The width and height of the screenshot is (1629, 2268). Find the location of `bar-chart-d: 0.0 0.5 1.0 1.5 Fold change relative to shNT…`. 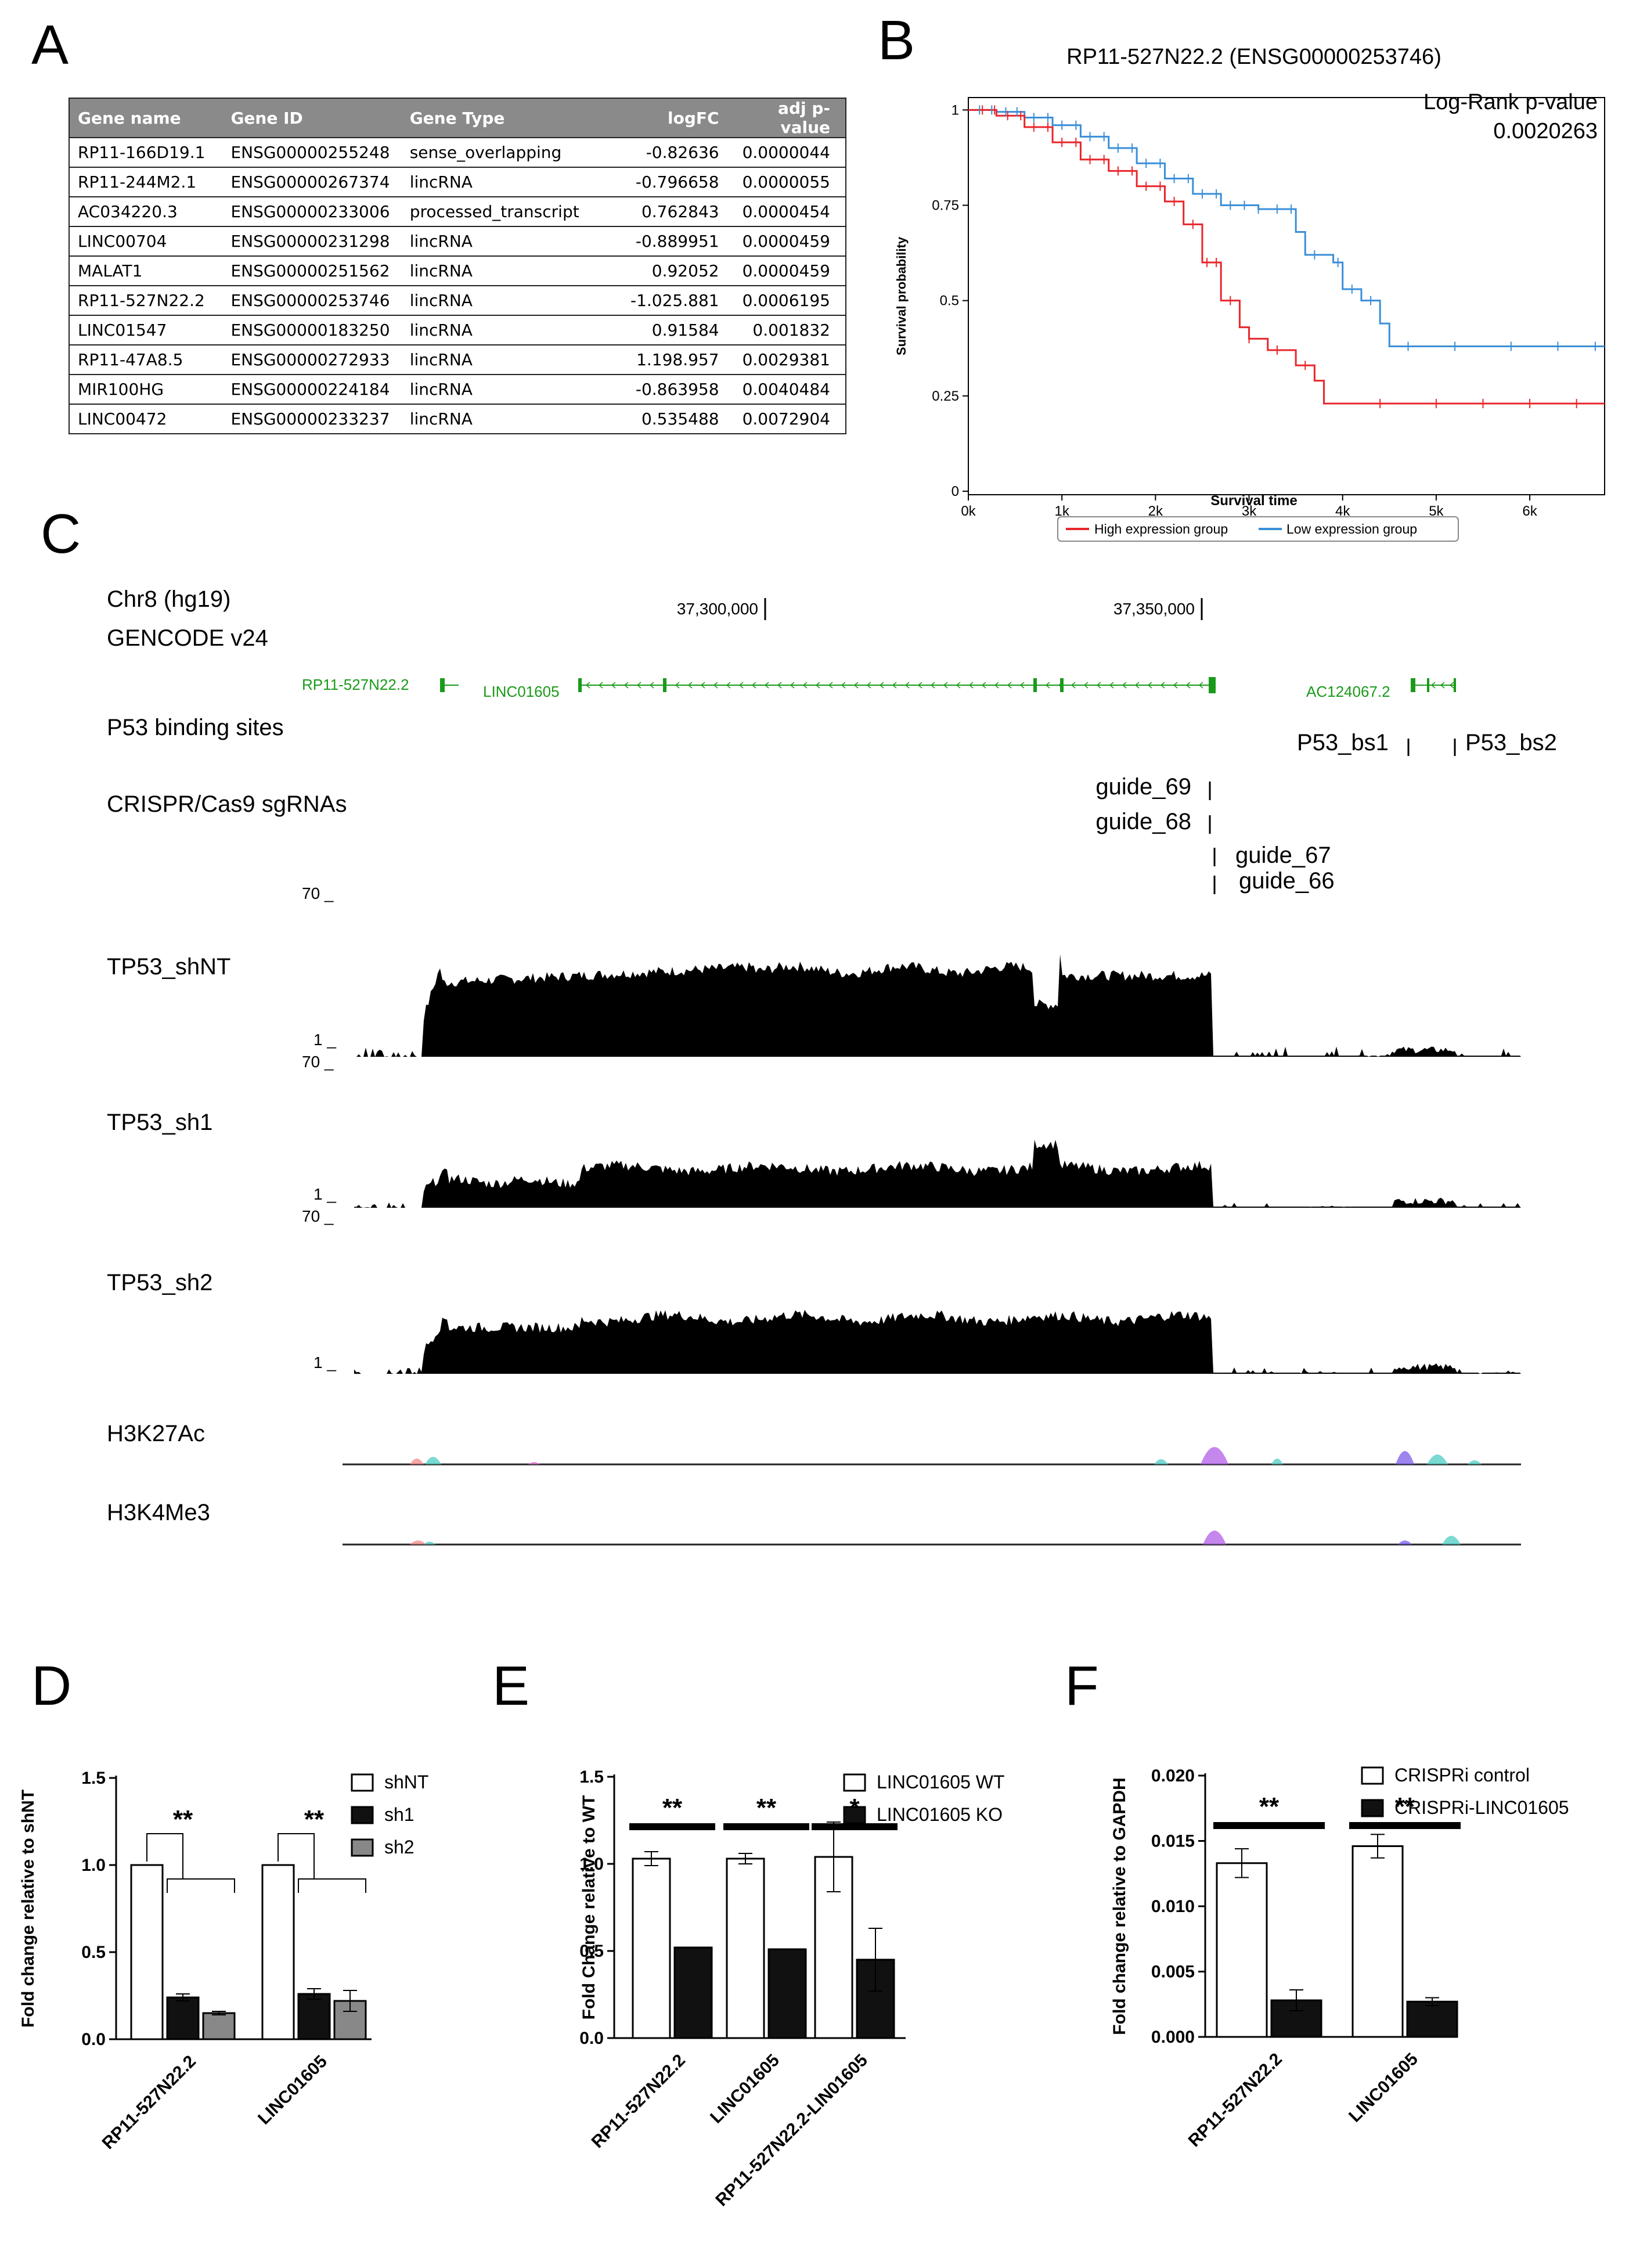

bar-chart-d: 0.0 0.5 1.0 1.5 Fold change relative to shNT… is located at coordinates (223, 1961).